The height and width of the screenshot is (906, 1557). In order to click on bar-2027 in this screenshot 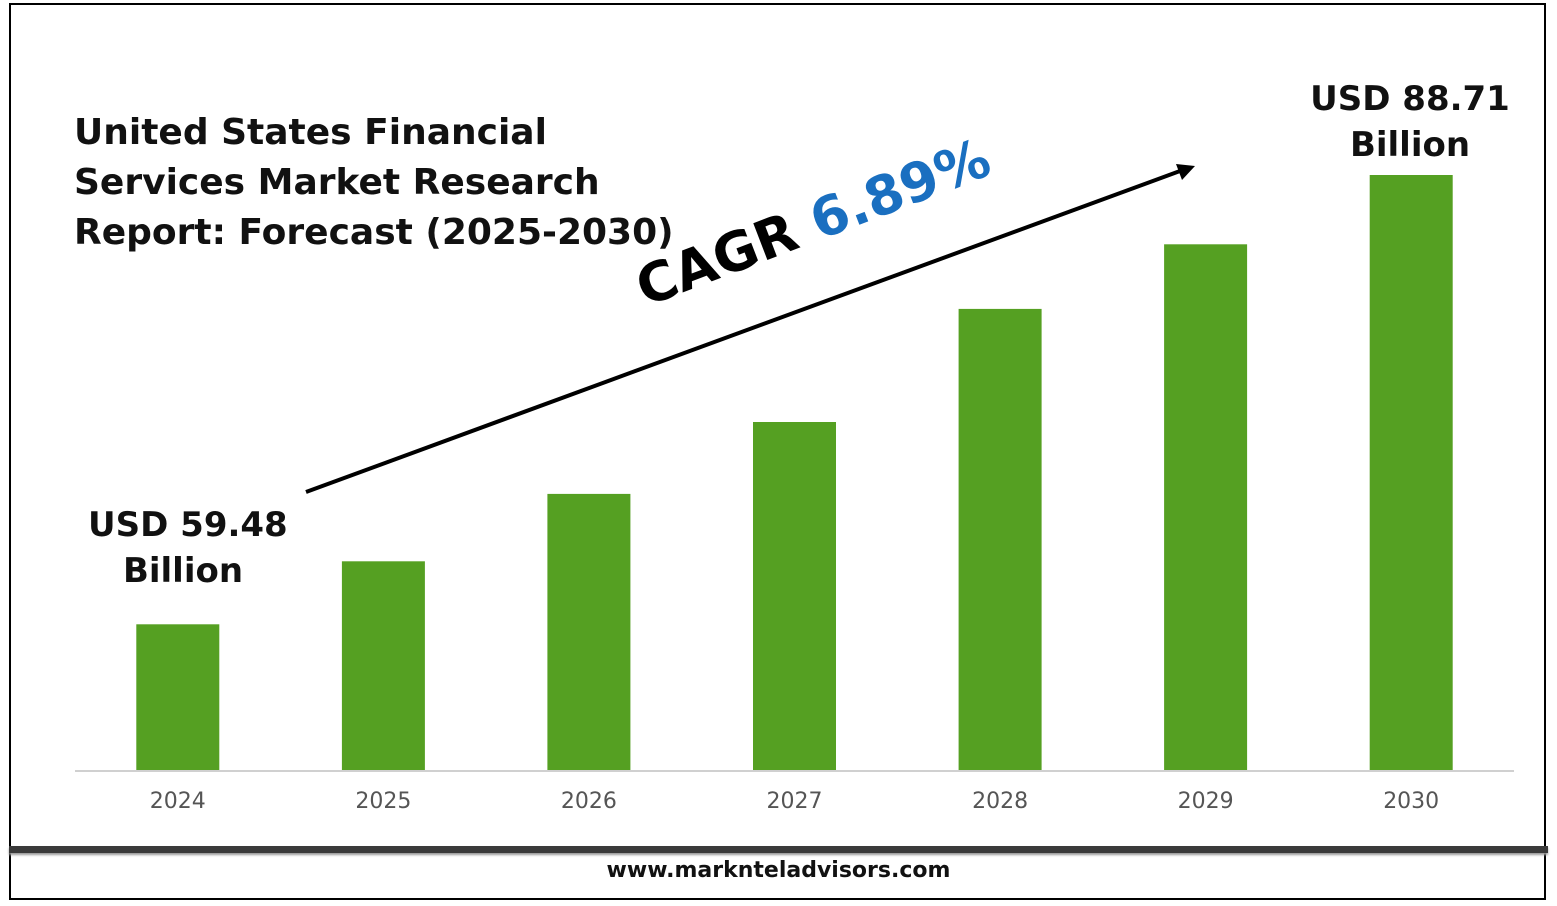, I will do `click(794, 596)`.